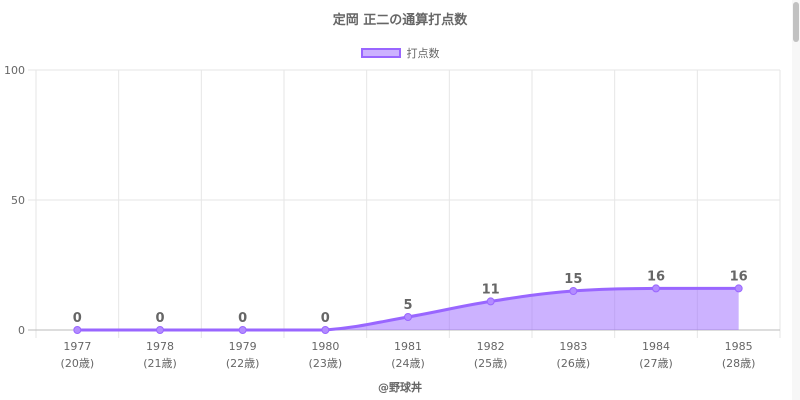  Describe the element at coordinates (400, 20) in the screenshot. I see `chart-title: 定岡 正二の通算打点数` at that location.